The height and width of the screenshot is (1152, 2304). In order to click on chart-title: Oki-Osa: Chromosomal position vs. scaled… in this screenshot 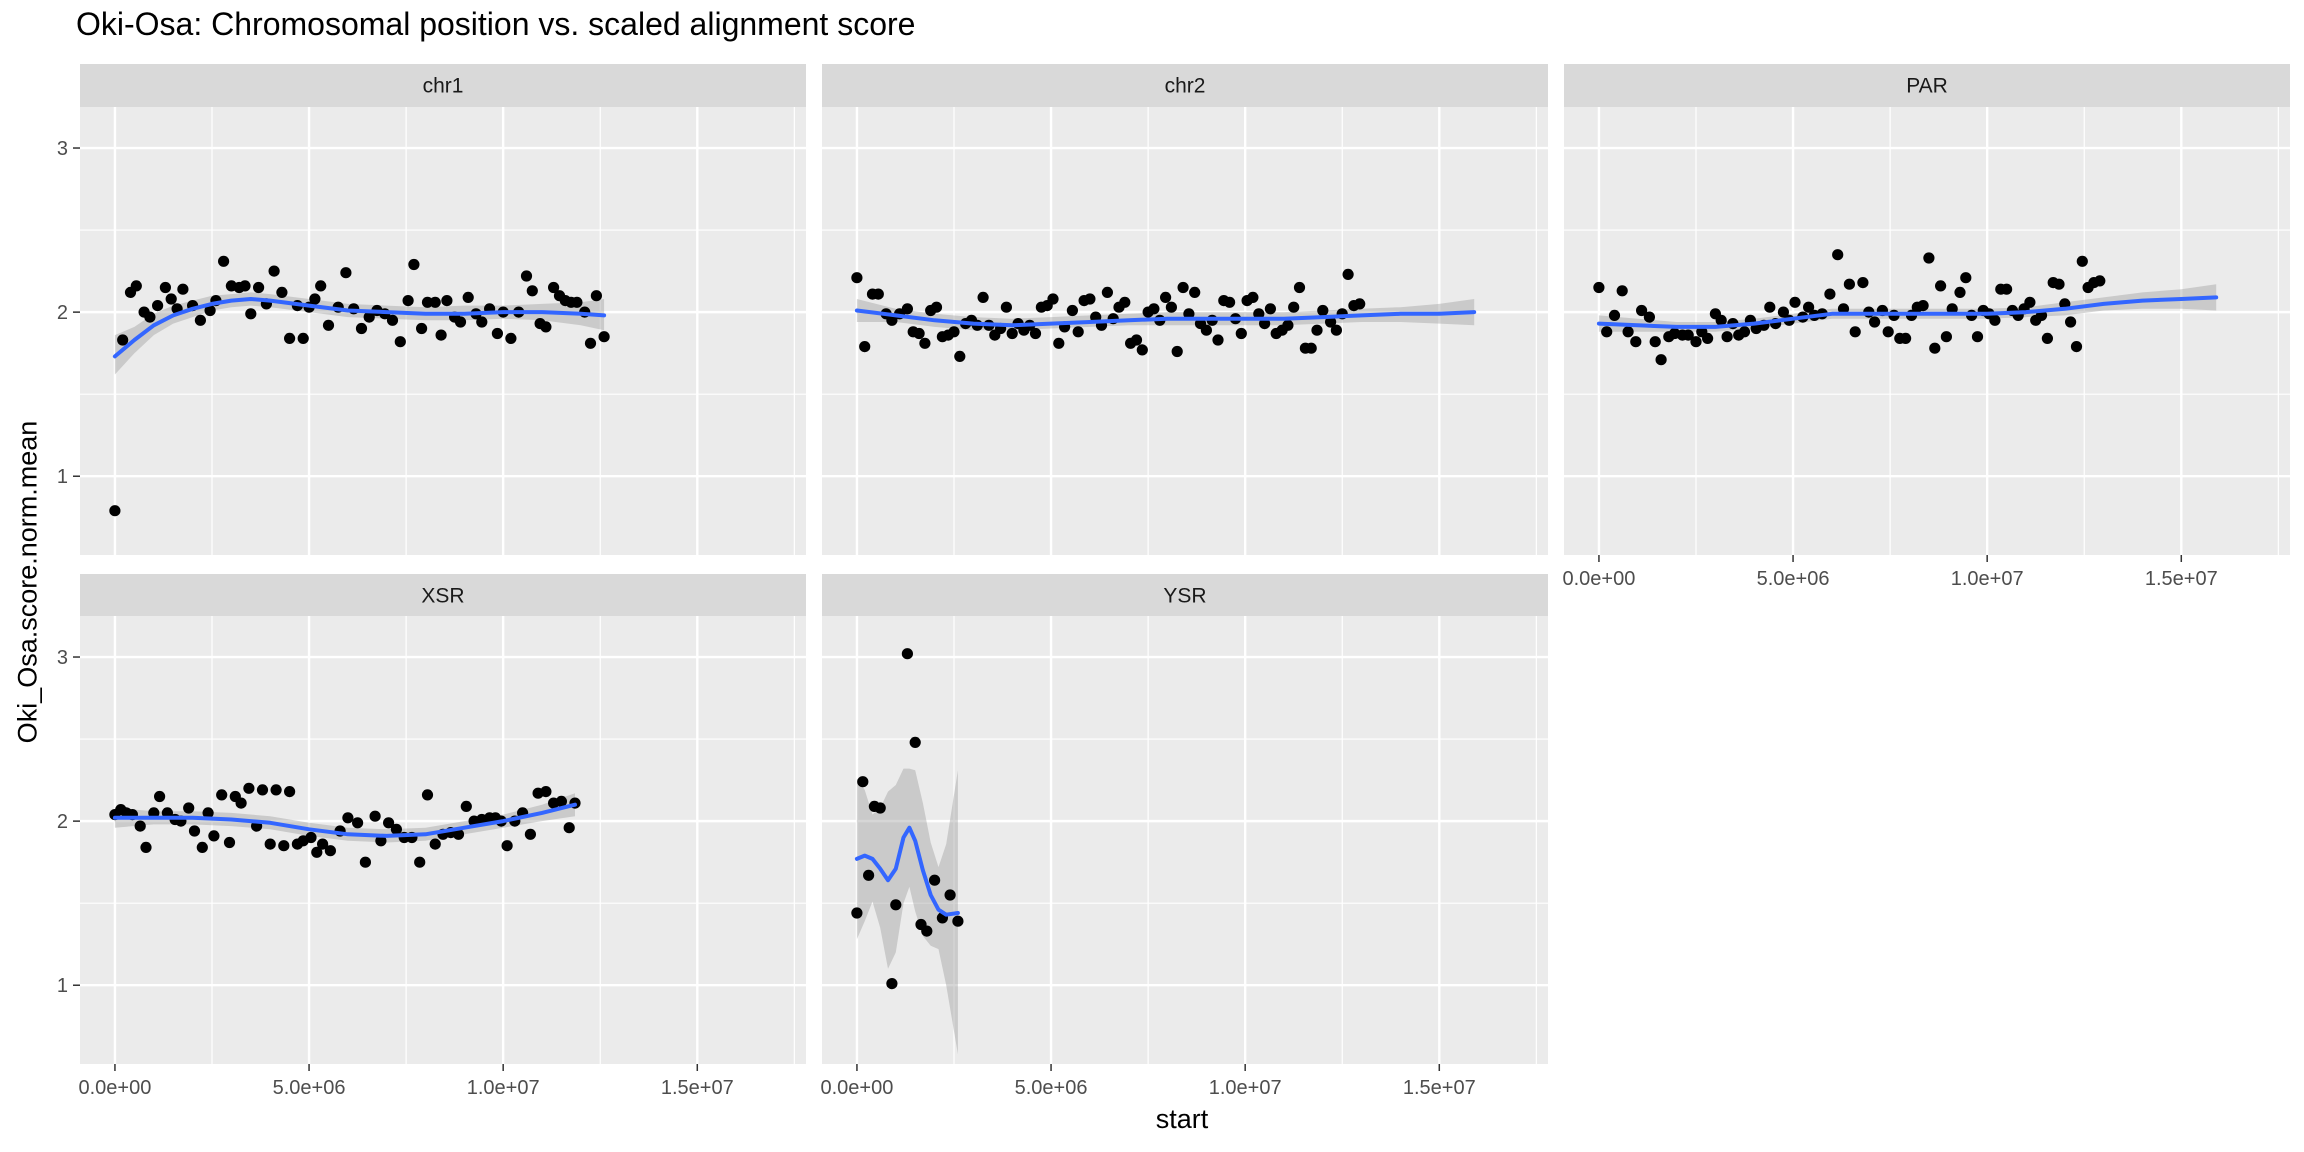, I will do `click(496, 24)`.